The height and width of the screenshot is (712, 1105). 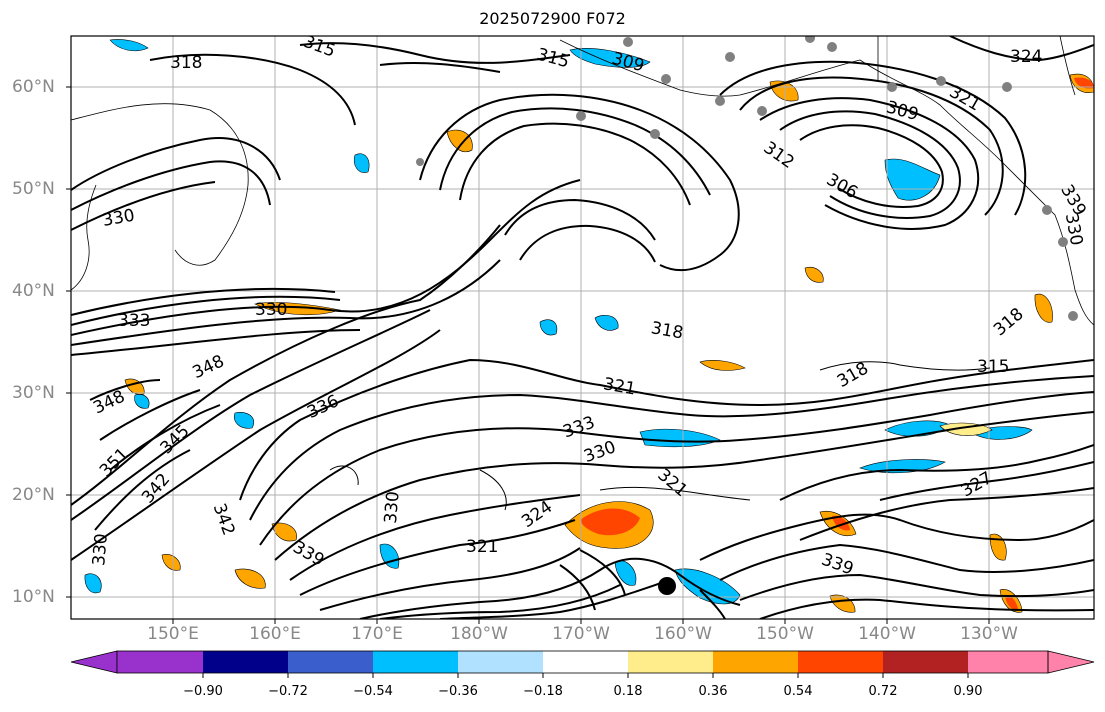 What do you see at coordinates (33, 393) in the screenshot?
I see `latitude-label: 30°N` at bounding box center [33, 393].